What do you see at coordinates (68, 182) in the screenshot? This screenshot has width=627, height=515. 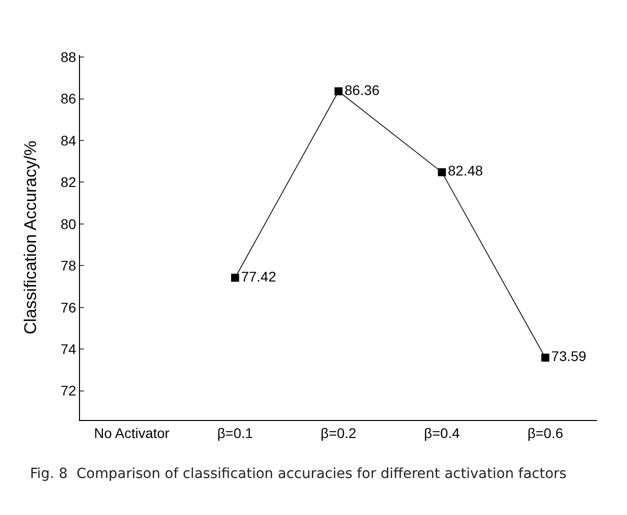 I see `y-tick-label: 82` at bounding box center [68, 182].